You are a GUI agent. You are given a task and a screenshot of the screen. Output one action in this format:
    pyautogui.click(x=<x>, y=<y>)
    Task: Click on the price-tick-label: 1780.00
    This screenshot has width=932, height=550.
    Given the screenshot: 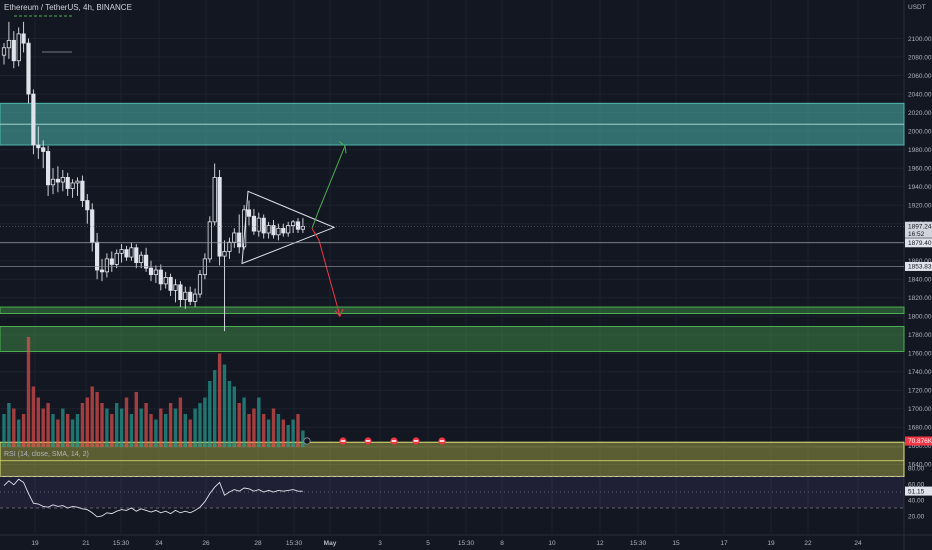 What is the action you would take?
    pyautogui.click(x=920, y=335)
    